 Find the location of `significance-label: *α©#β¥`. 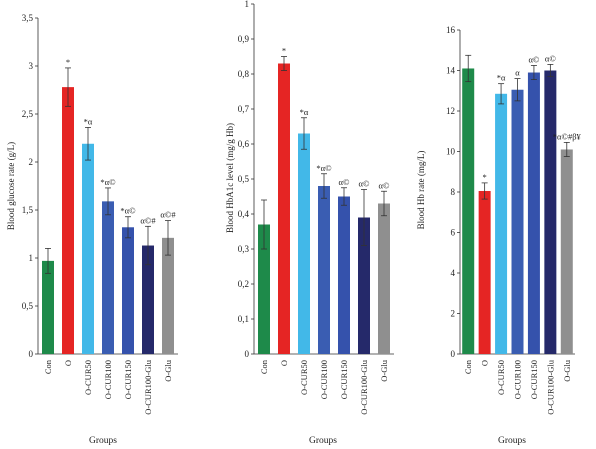

significance-label: *α©#β¥ is located at coordinates (567, 136).